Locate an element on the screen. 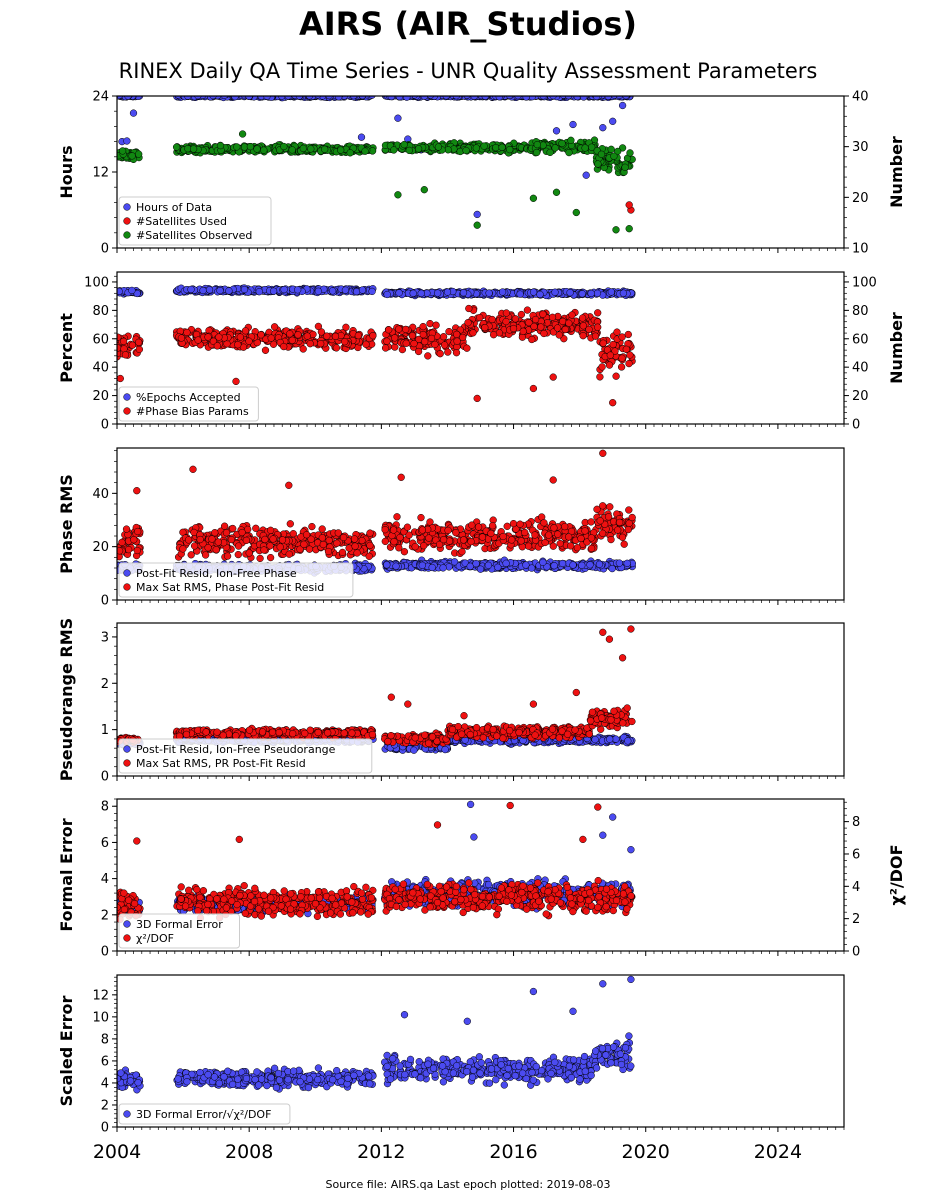  right-y-tick-label: 10 is located at coordinates (860, 249).